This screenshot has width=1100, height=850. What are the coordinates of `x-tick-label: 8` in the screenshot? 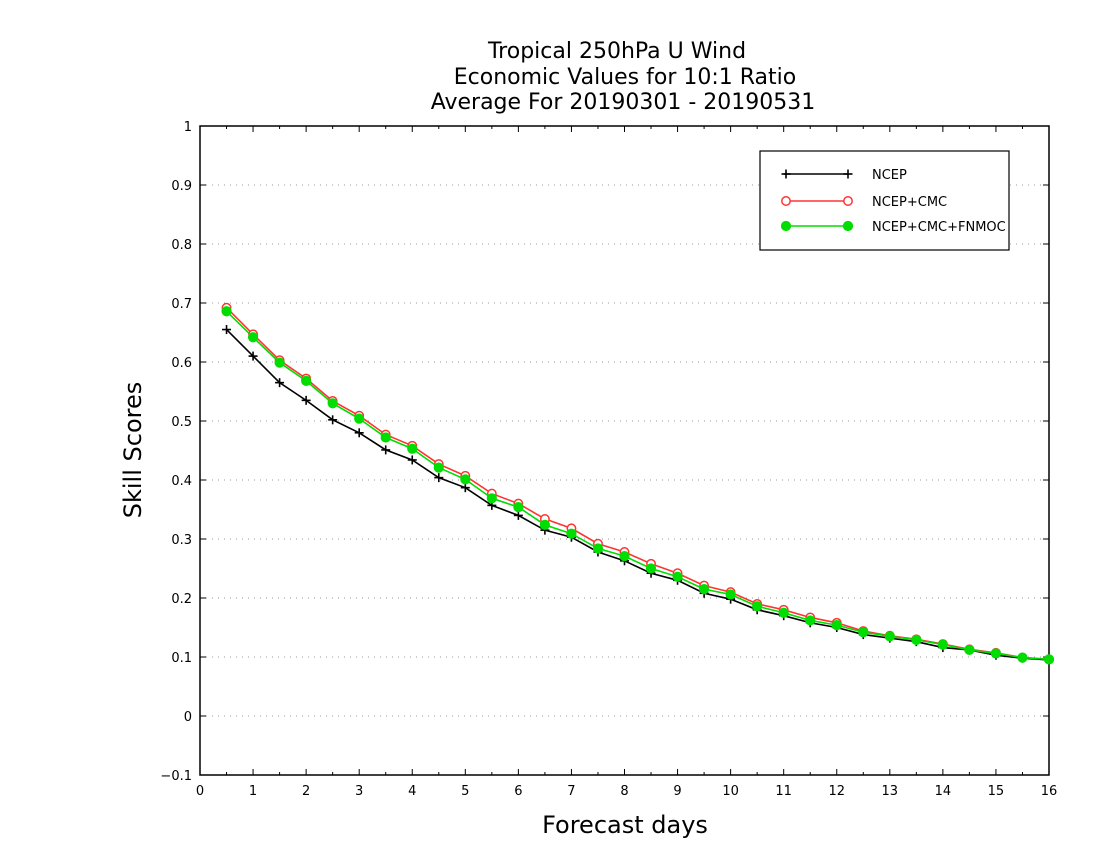 It's located at (624, 791).